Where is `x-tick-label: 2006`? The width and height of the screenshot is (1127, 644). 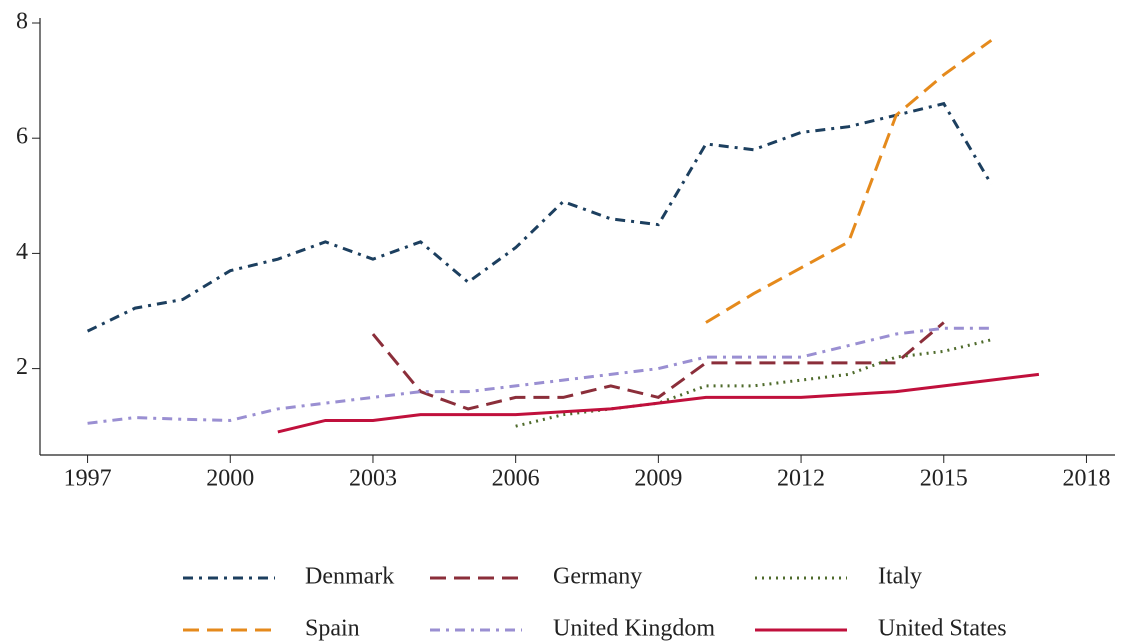
x-tick-label: 2006 is located at coordinates (516, 479).